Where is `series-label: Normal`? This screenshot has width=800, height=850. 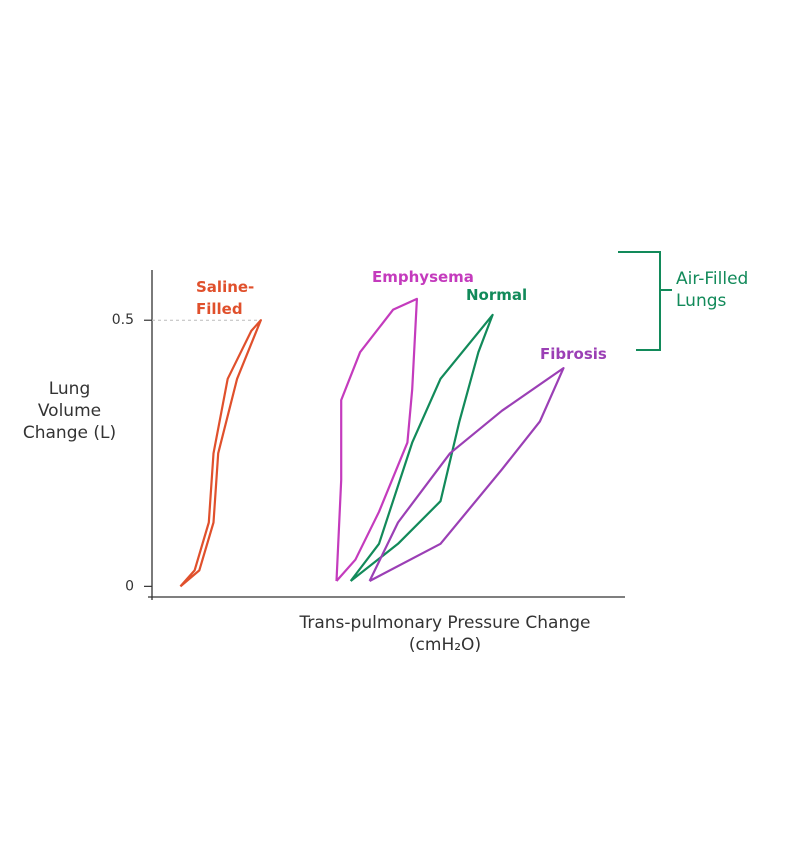 series-label: Normal is located at coordinates (497, 295).